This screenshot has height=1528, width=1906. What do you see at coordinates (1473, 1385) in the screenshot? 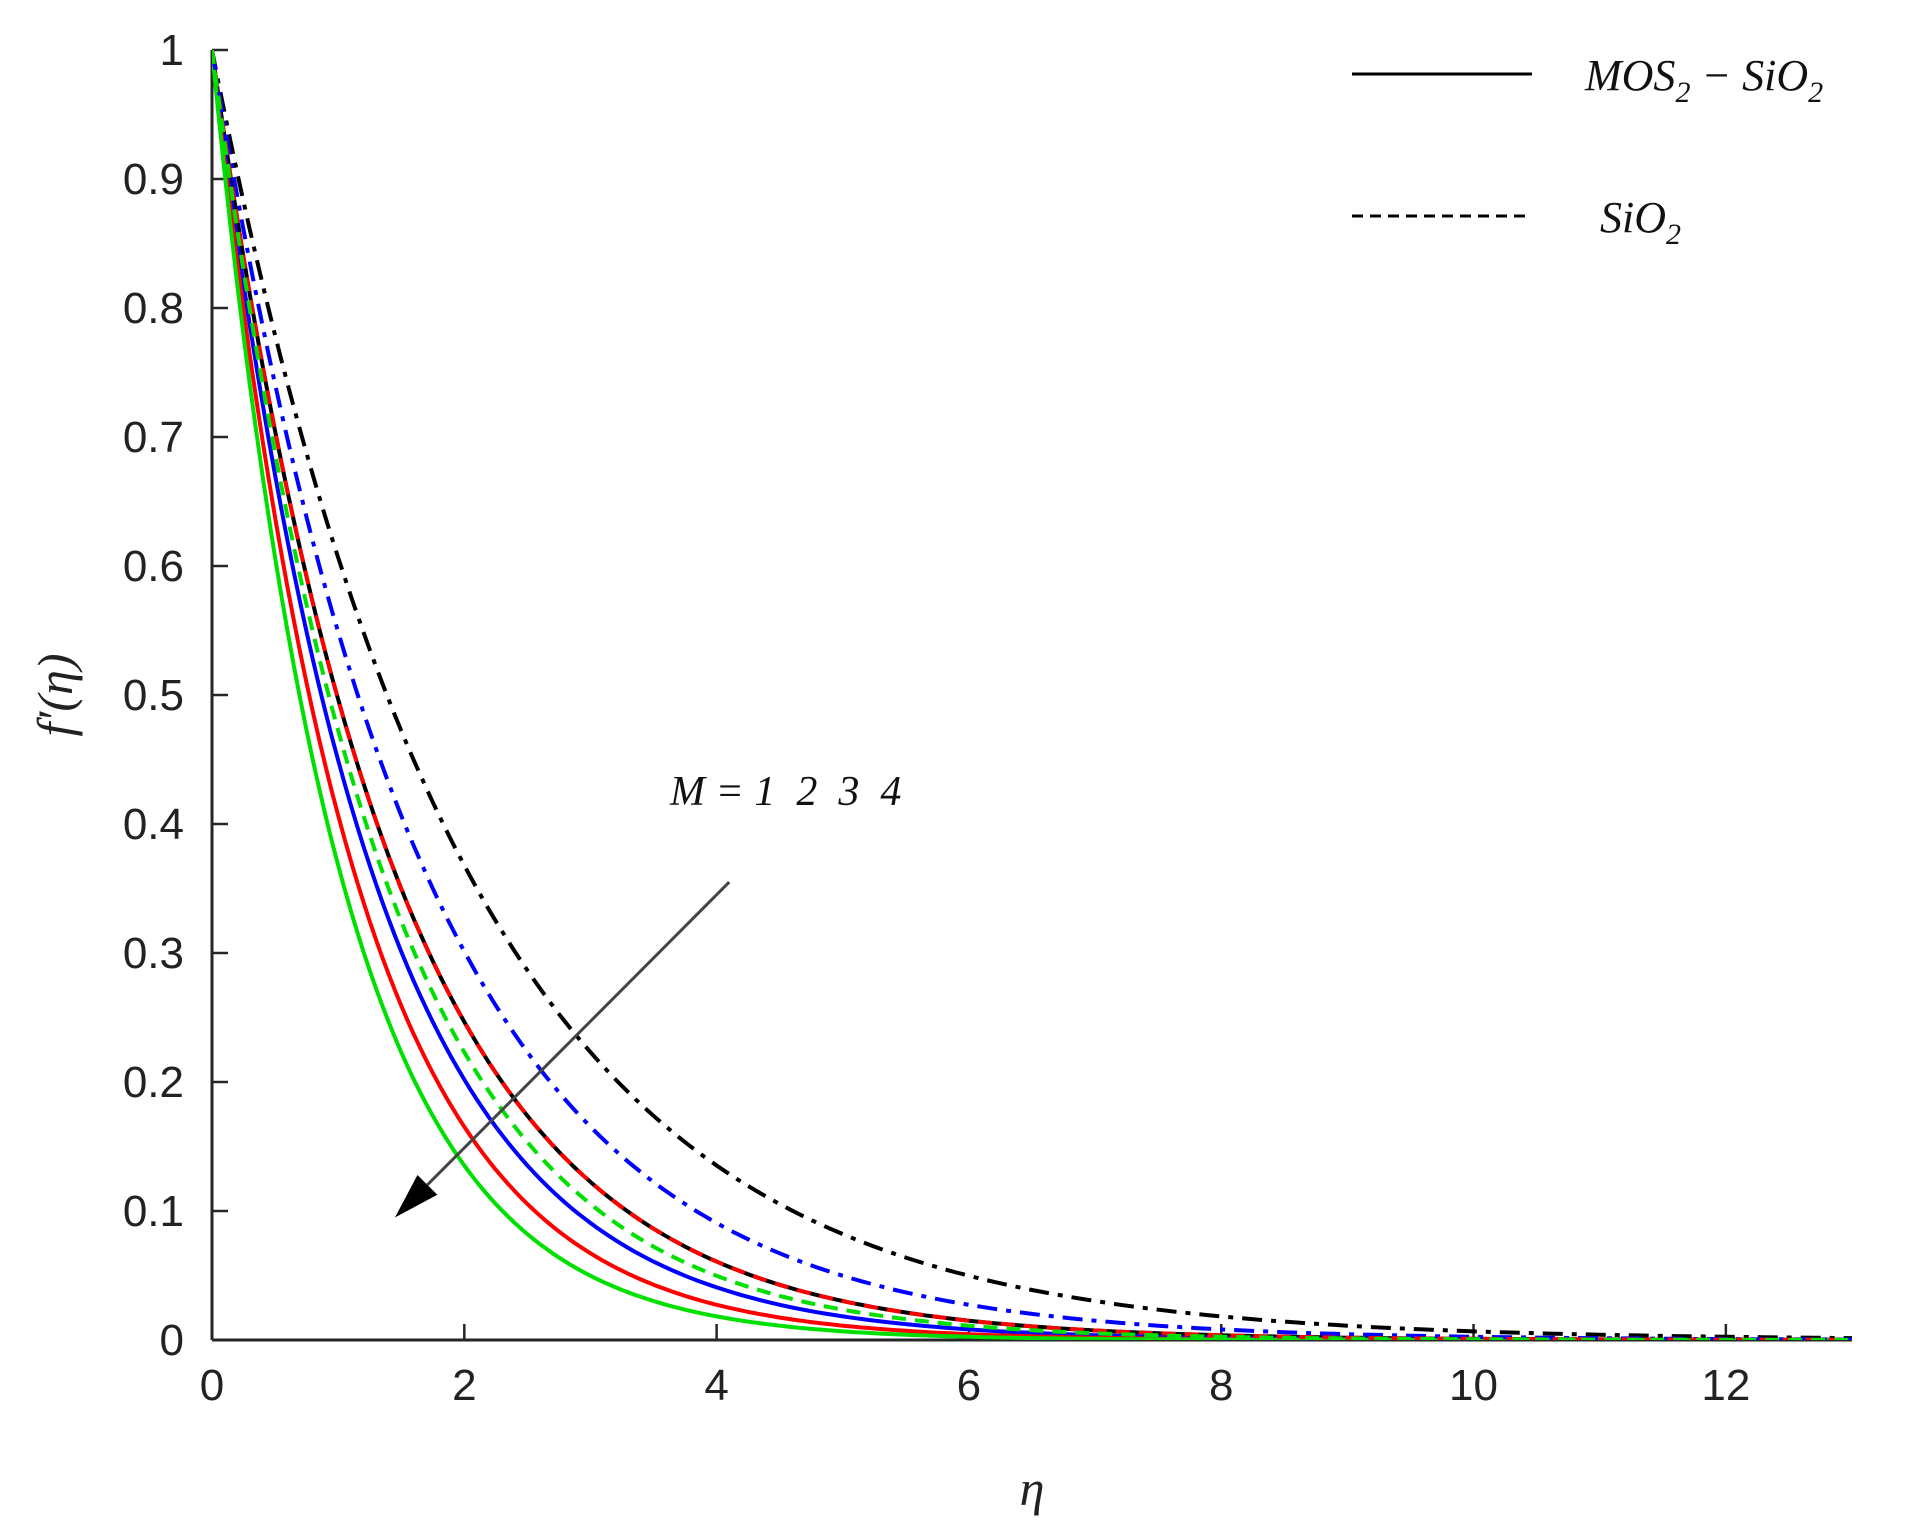
I see `x-tick-label: 10` at bounding box center [1473, 1385].